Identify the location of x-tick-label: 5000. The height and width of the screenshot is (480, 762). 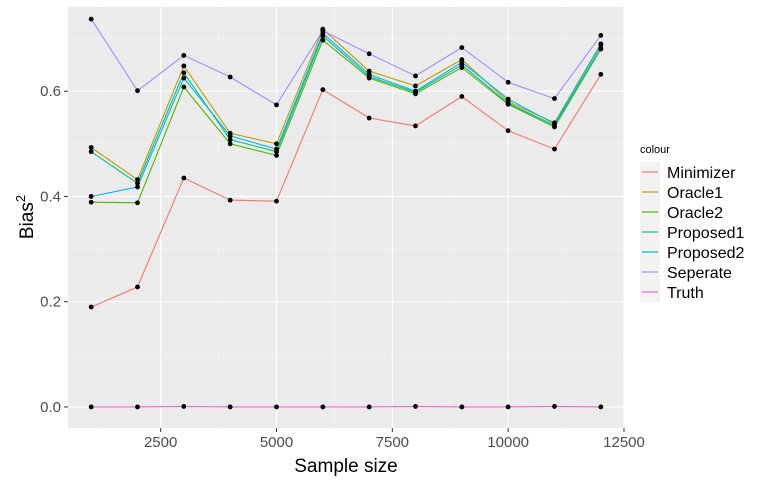
(276, 442).